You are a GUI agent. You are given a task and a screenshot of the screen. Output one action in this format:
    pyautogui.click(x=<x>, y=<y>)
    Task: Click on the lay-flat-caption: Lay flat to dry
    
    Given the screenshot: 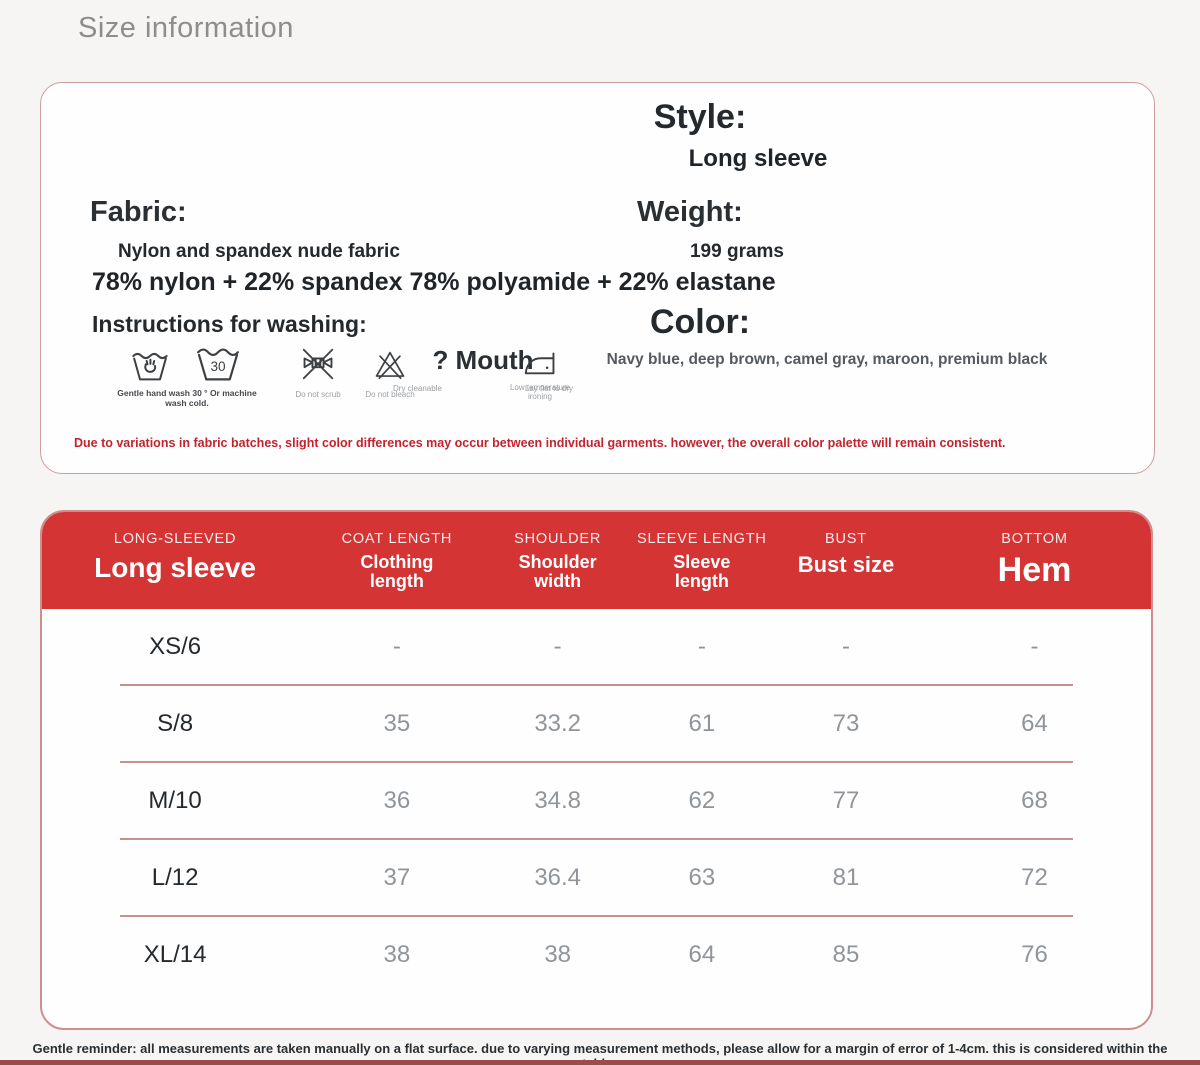 What is the action you would take?
    pyautogui.click(x=548, y=388)
    